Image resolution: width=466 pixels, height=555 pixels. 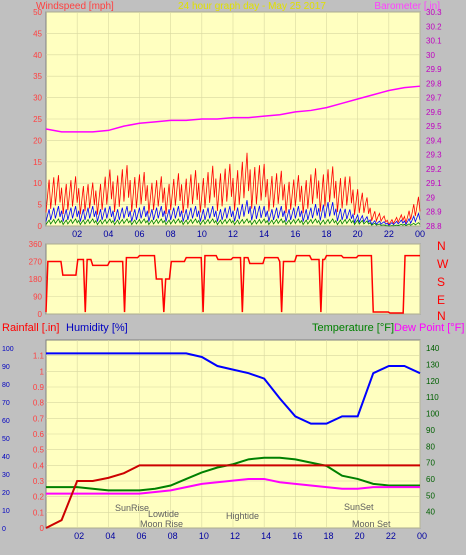 What do you see at coordinates (75, 6) in the screenshot?
I see `wind-axis-title: Windspeed [mph]` at bounding box center [75, 6].